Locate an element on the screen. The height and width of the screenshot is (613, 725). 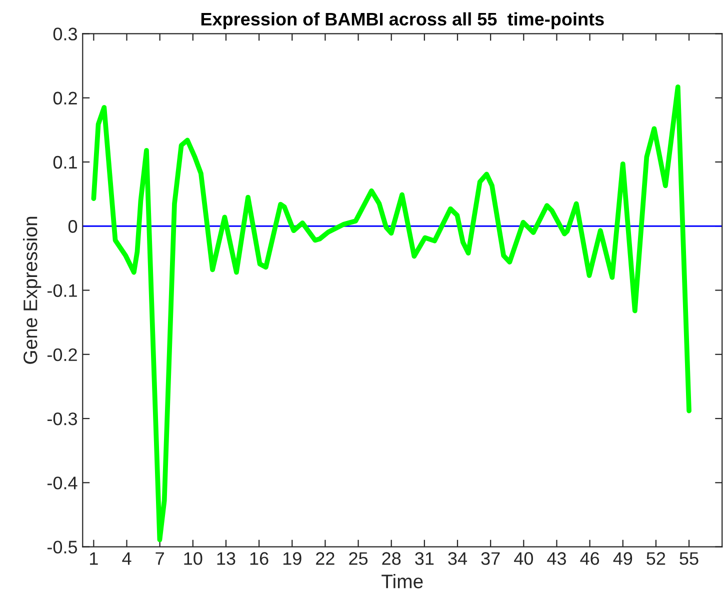
x-tick-label: 10 is located at coordinates (193, 558).